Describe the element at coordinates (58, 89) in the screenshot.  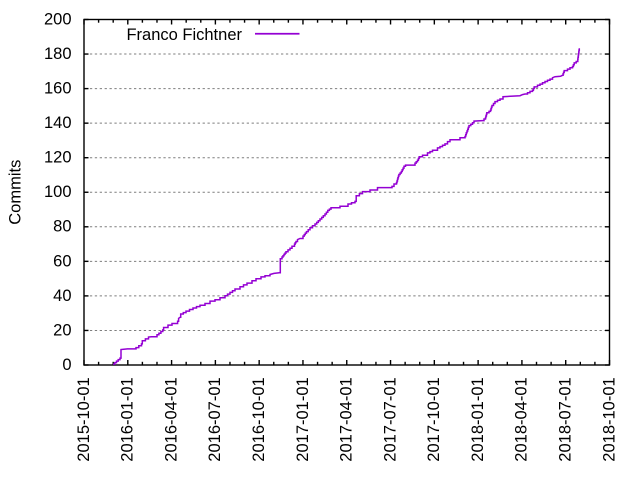
I see `svg-text: 160` at that location.